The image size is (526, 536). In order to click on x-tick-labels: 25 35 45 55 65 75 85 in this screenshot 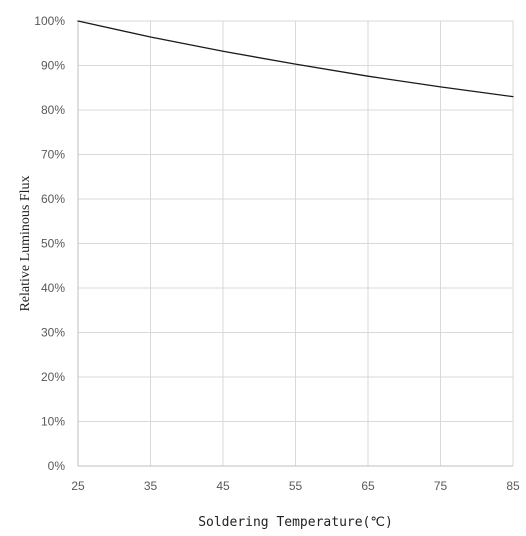, I will do `click(295, 486)`.